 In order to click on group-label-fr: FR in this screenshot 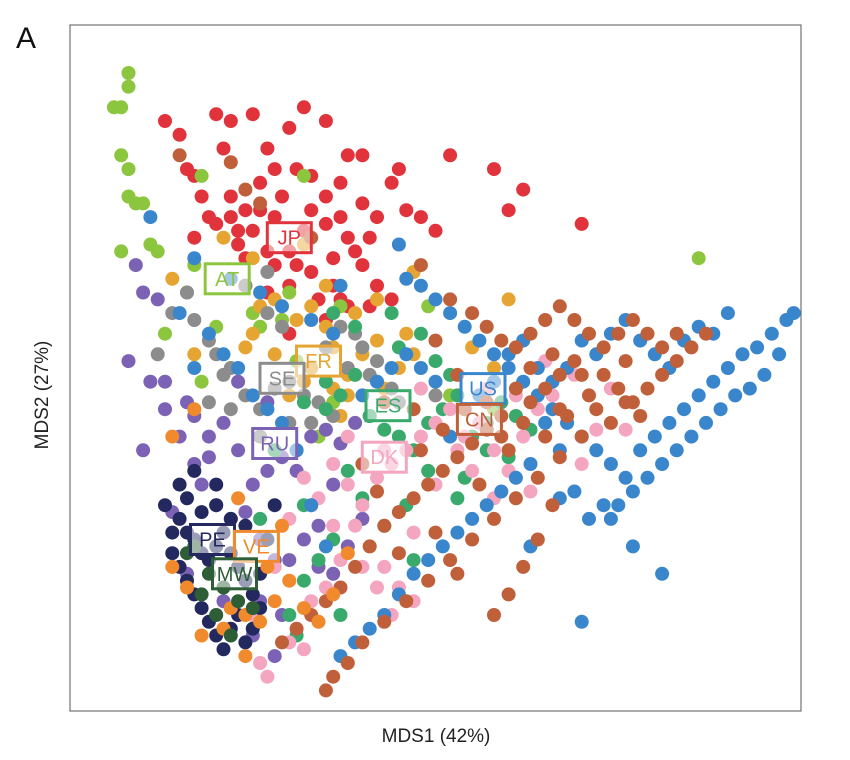, I will do `click(318, 361)`.